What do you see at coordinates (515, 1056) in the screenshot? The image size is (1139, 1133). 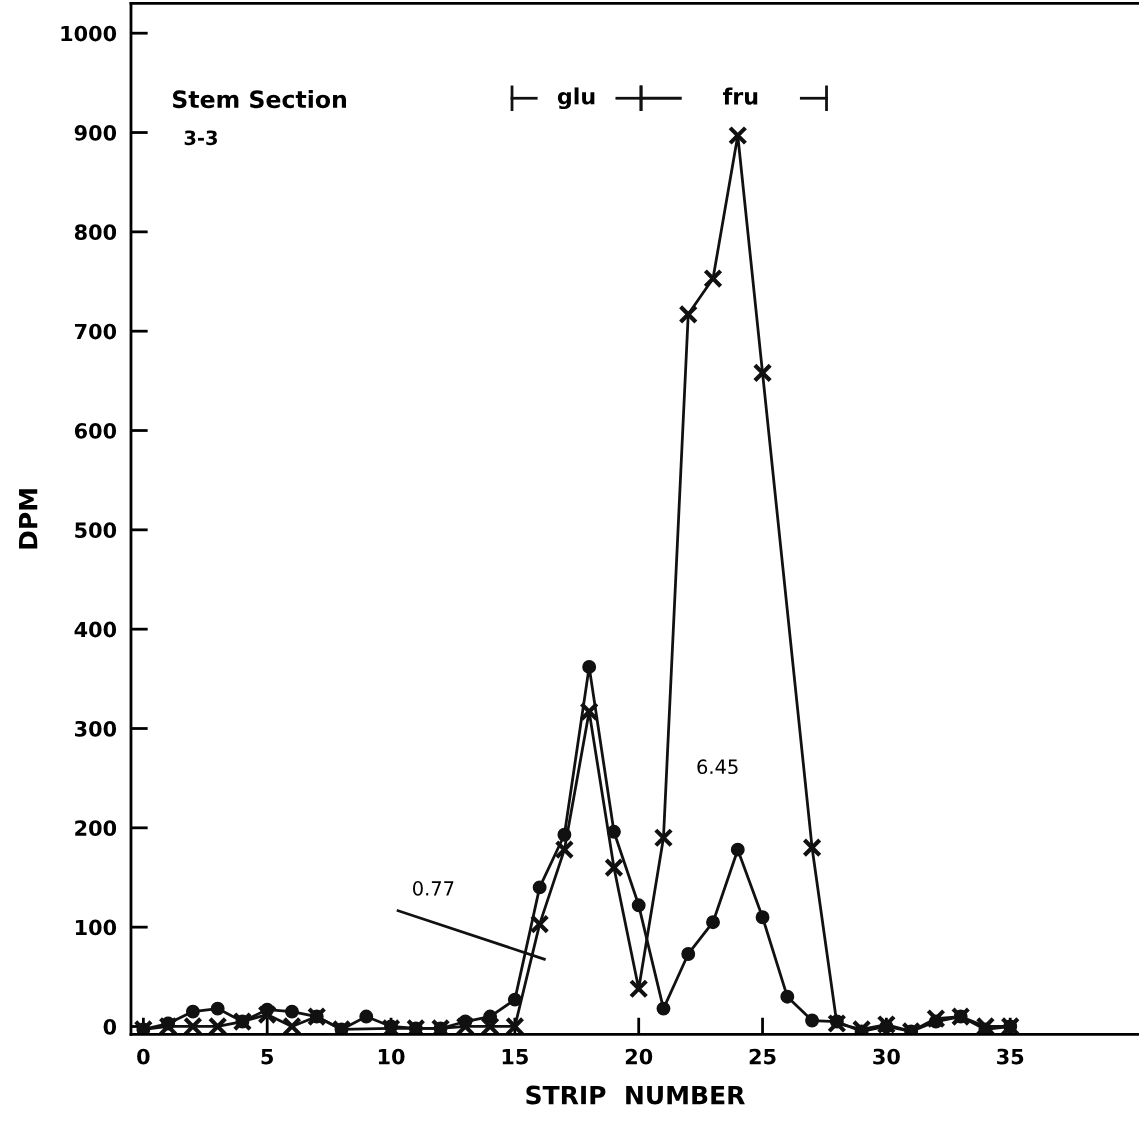 I see `x-tick-label: 15` at bounding box center [515, 1056].